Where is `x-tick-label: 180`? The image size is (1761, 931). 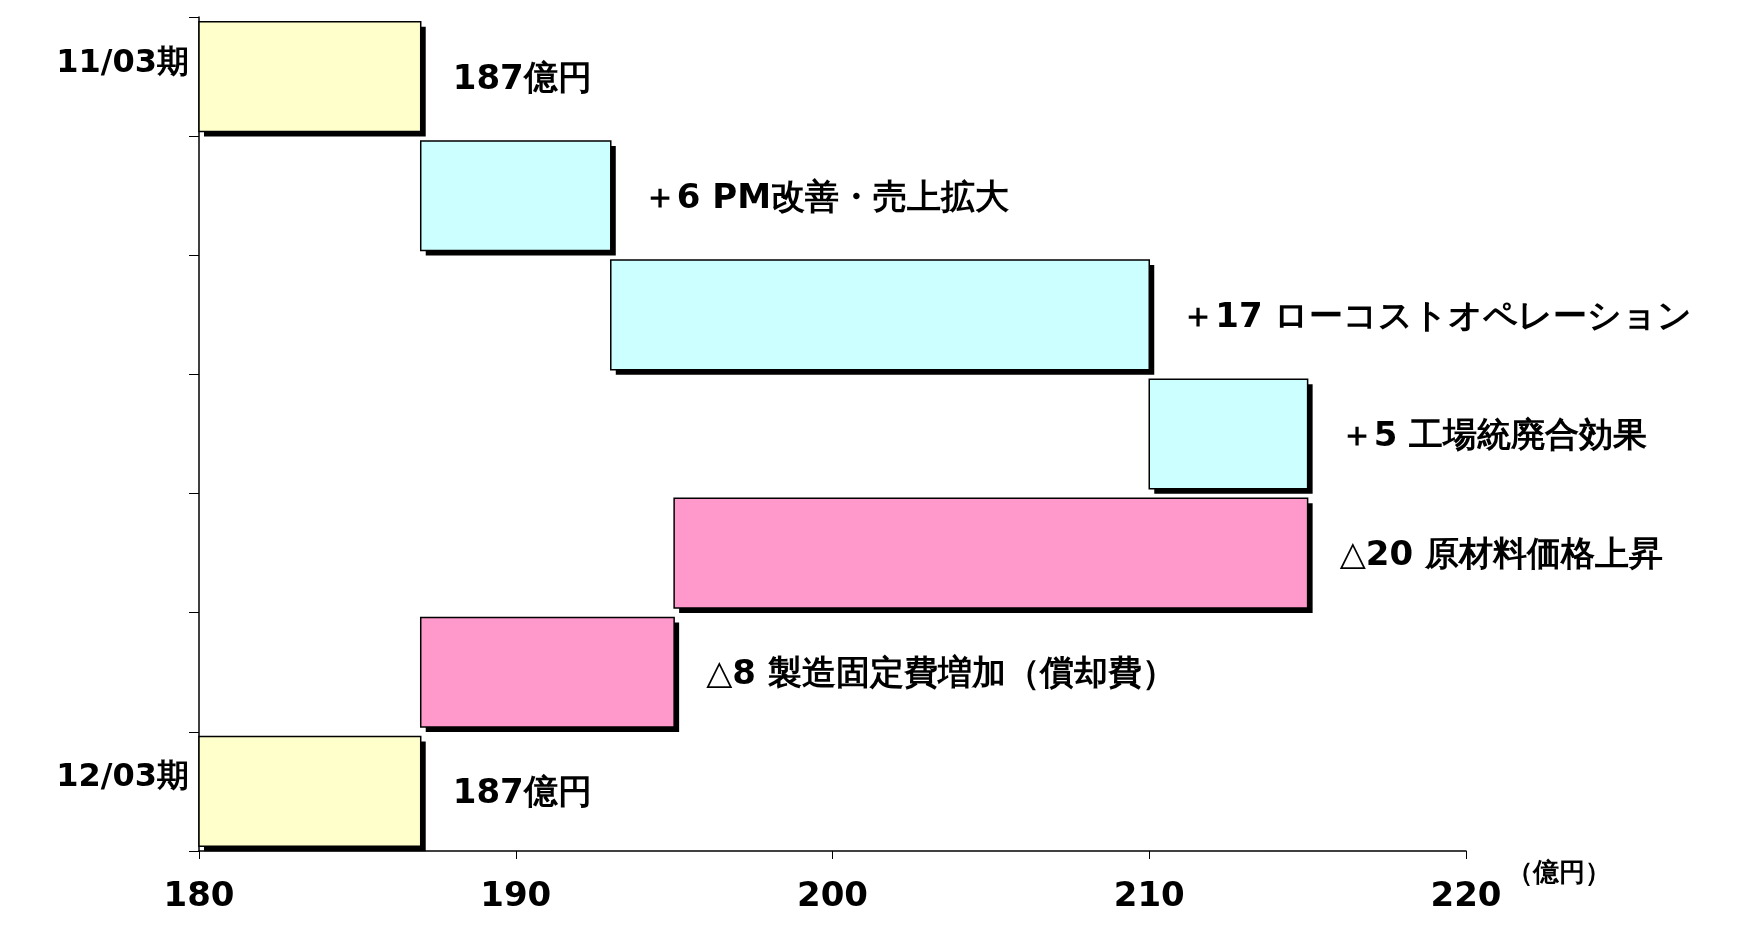
x-tick-label: 180 is located at coordinates (199, 894).